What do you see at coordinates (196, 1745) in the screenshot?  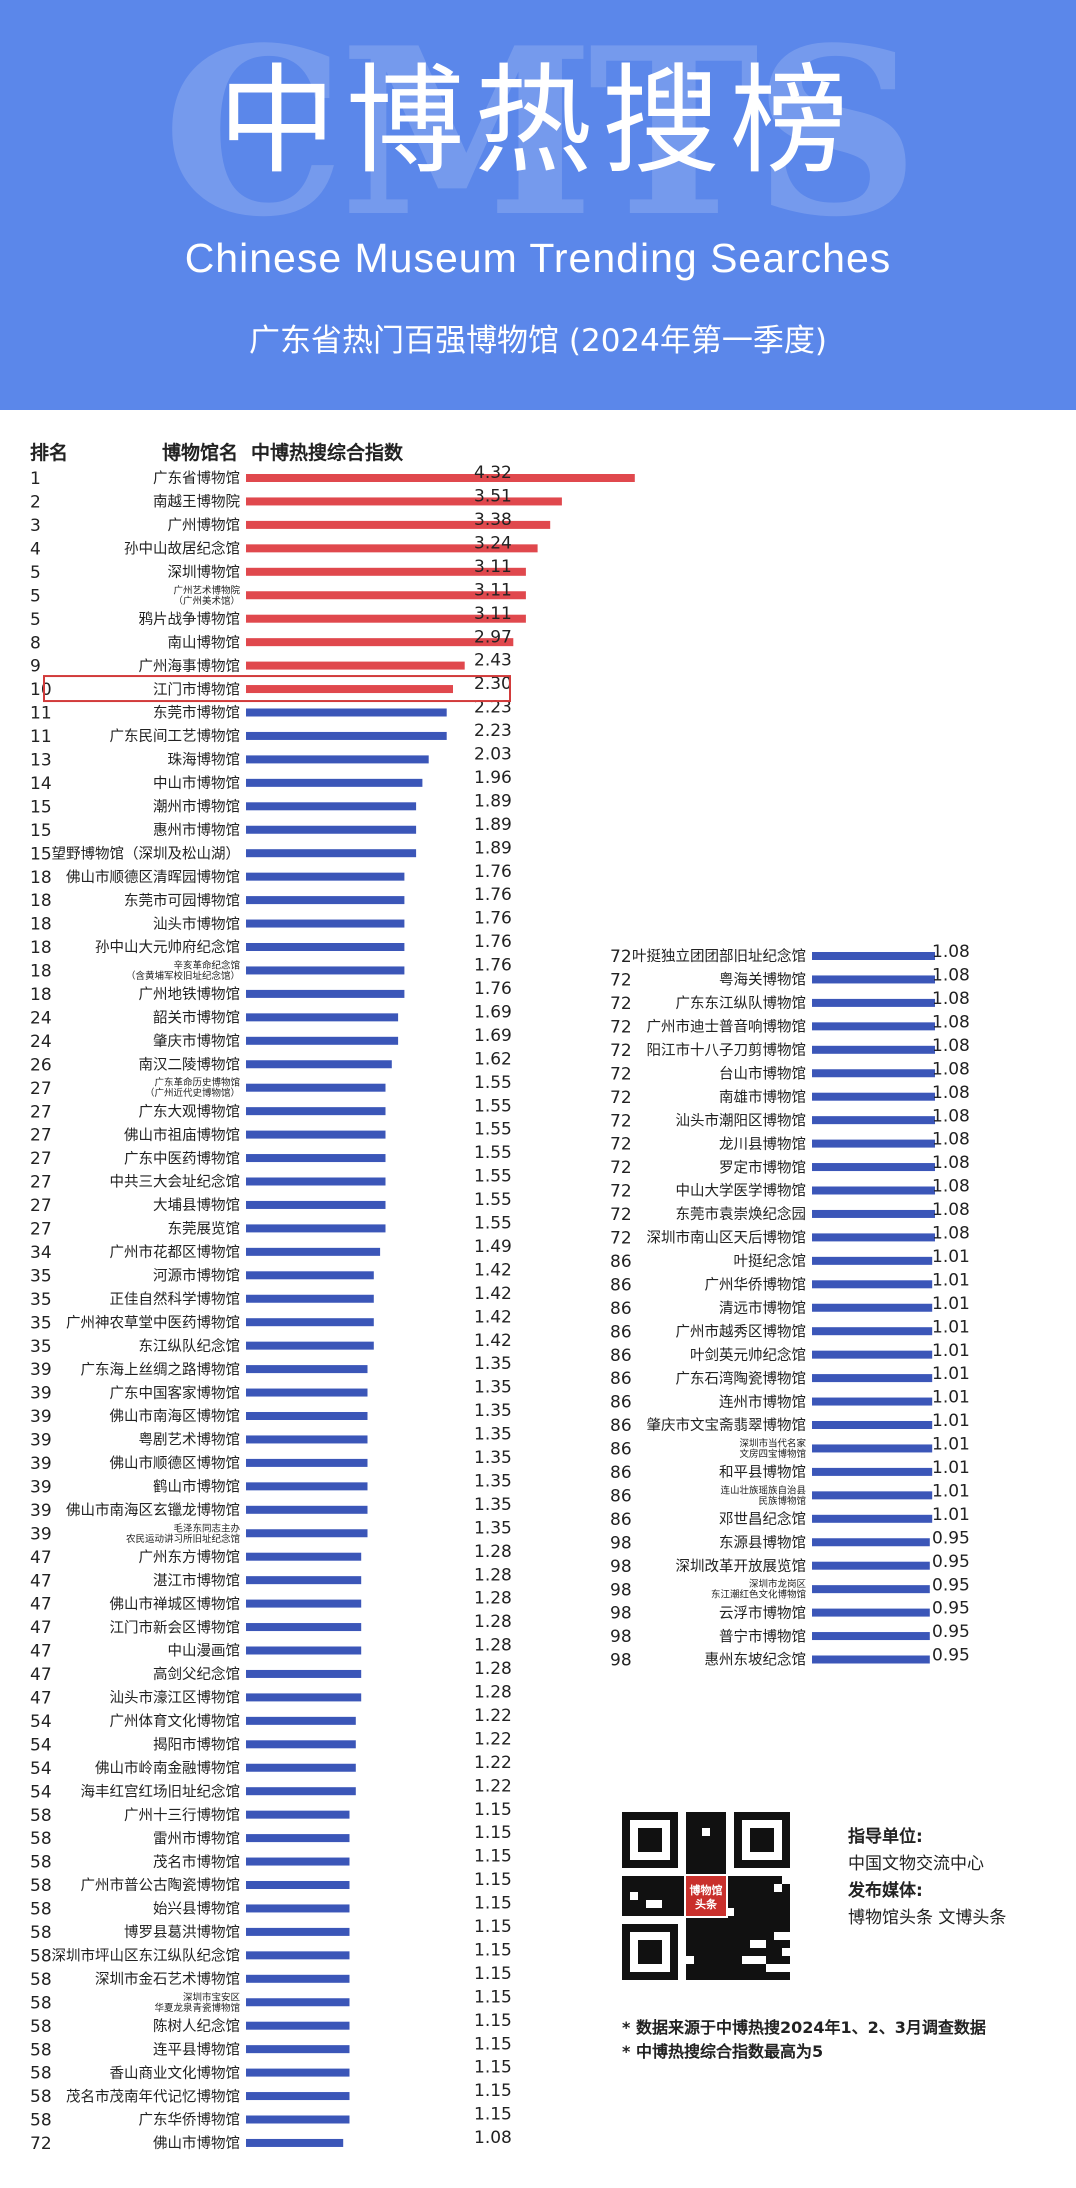 I see `museum-name-label: 揭阳市博物馆` at bounding box center [196, 1745].